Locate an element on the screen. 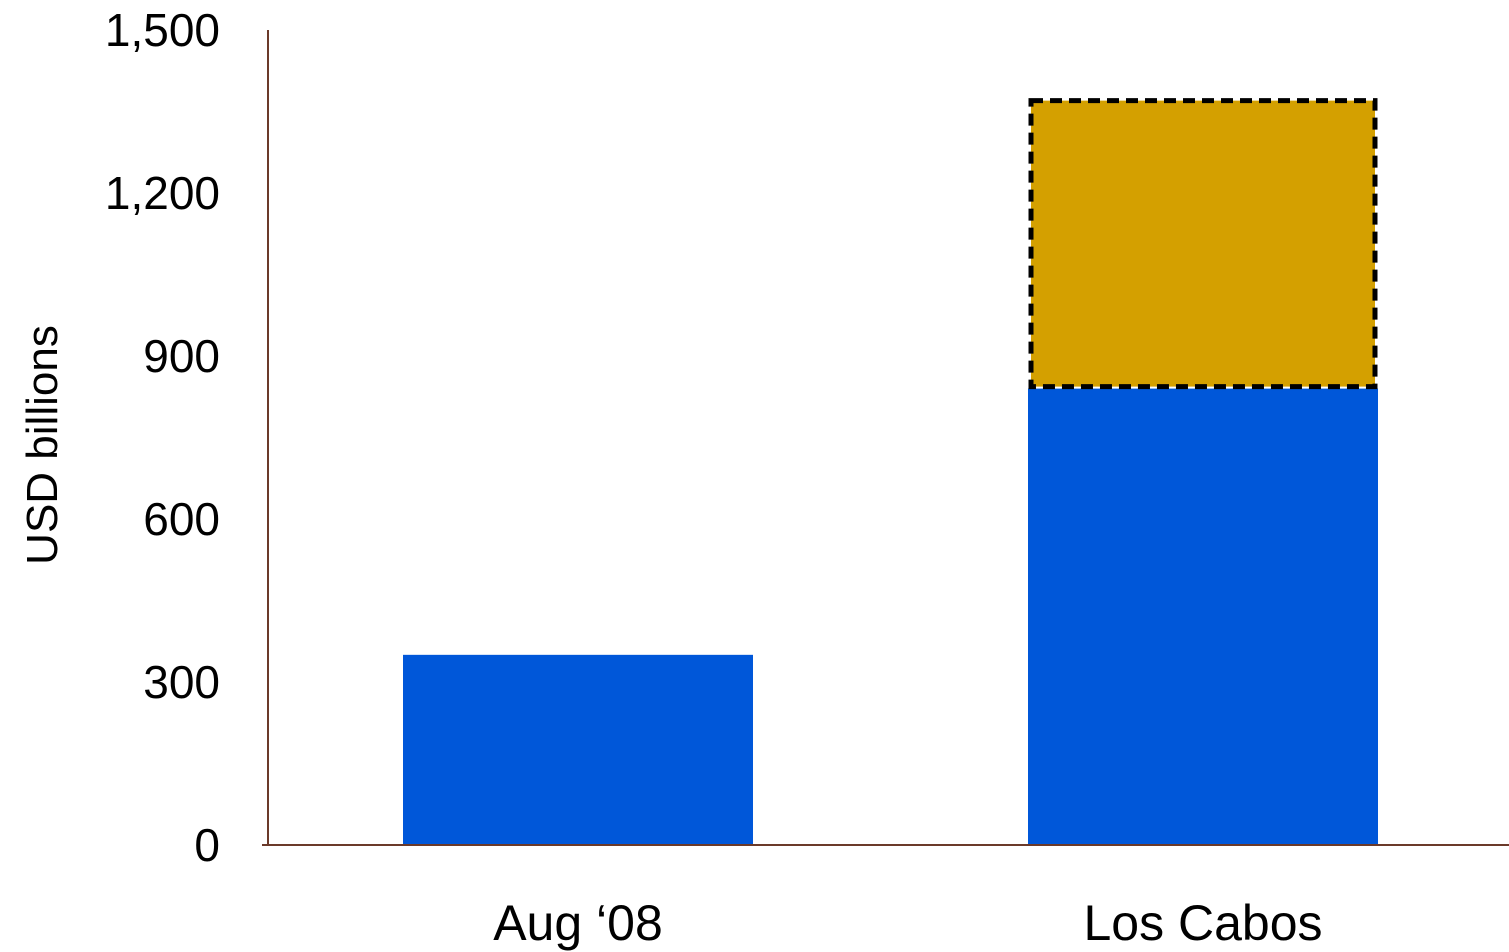 The width and height of the screenshot is (1509, 952). y-axis-title: USD billions is located at coordinates (42, 445).